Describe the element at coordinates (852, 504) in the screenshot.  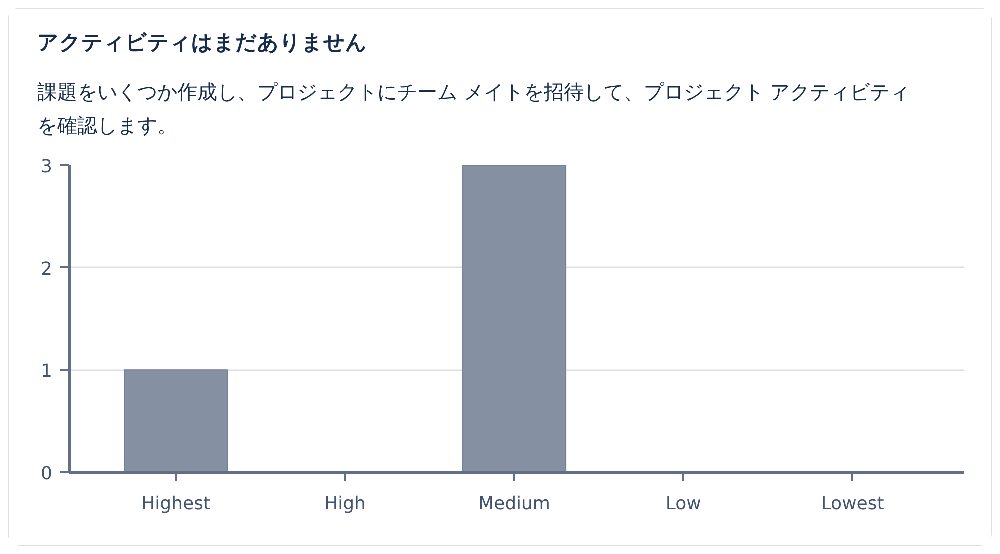
I see `x-tick-label: Lowest` at that location.